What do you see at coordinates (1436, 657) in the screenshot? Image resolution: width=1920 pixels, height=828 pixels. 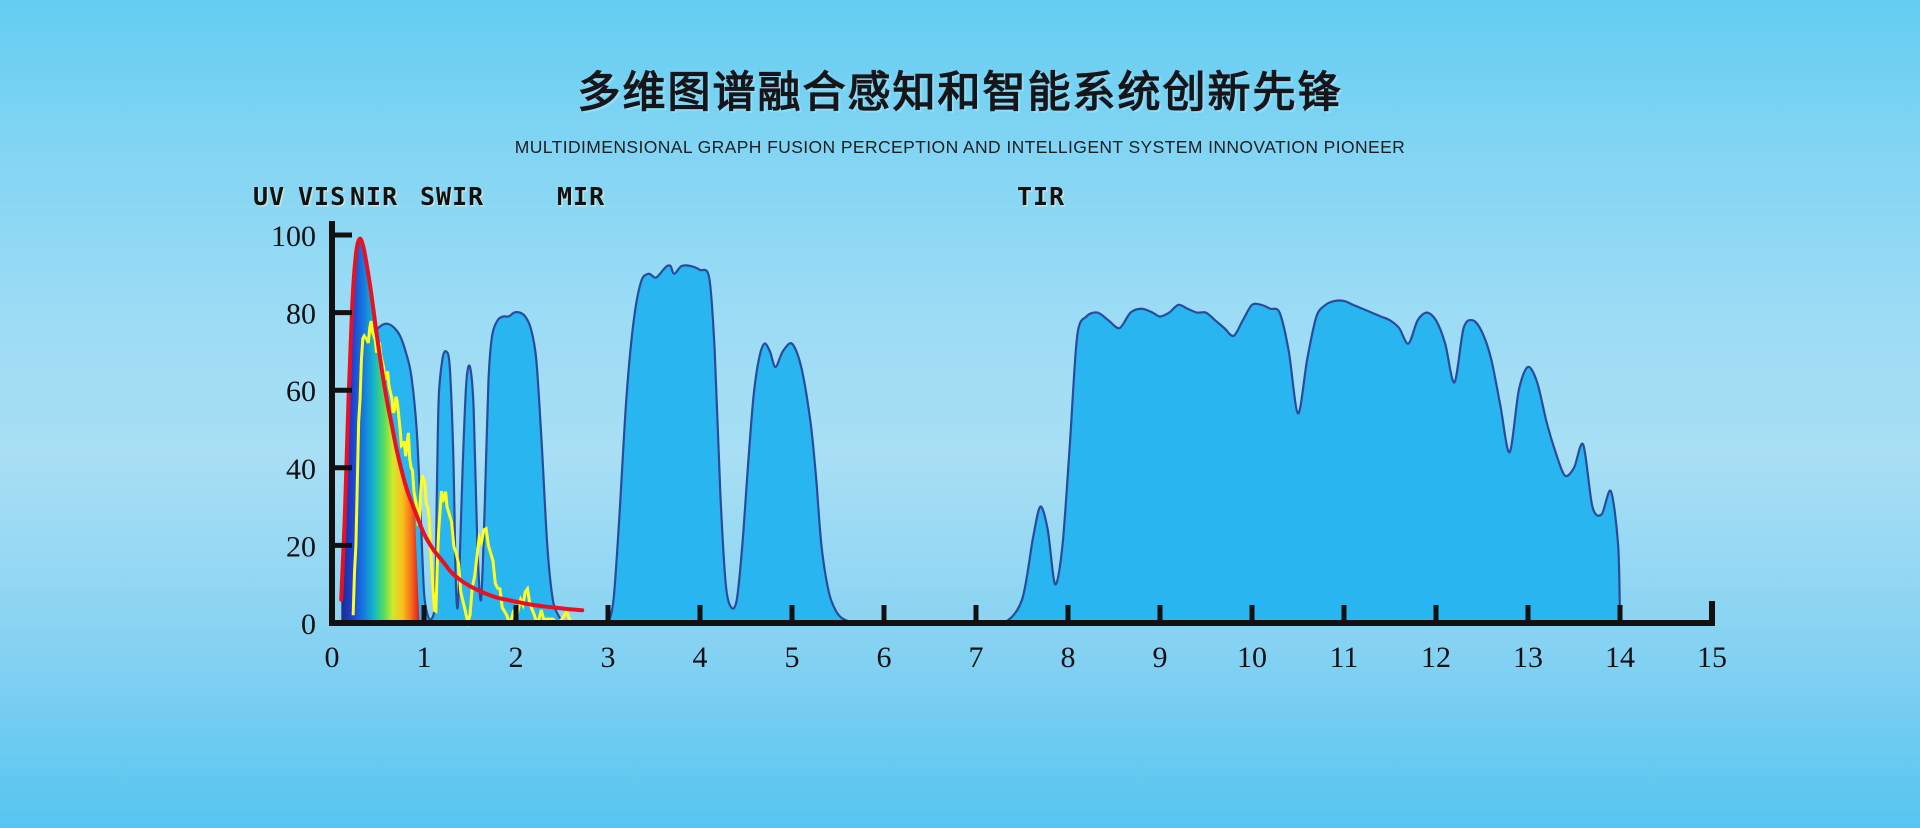 I see `x-tick-label: 12` at bounding box center [1436, 657].